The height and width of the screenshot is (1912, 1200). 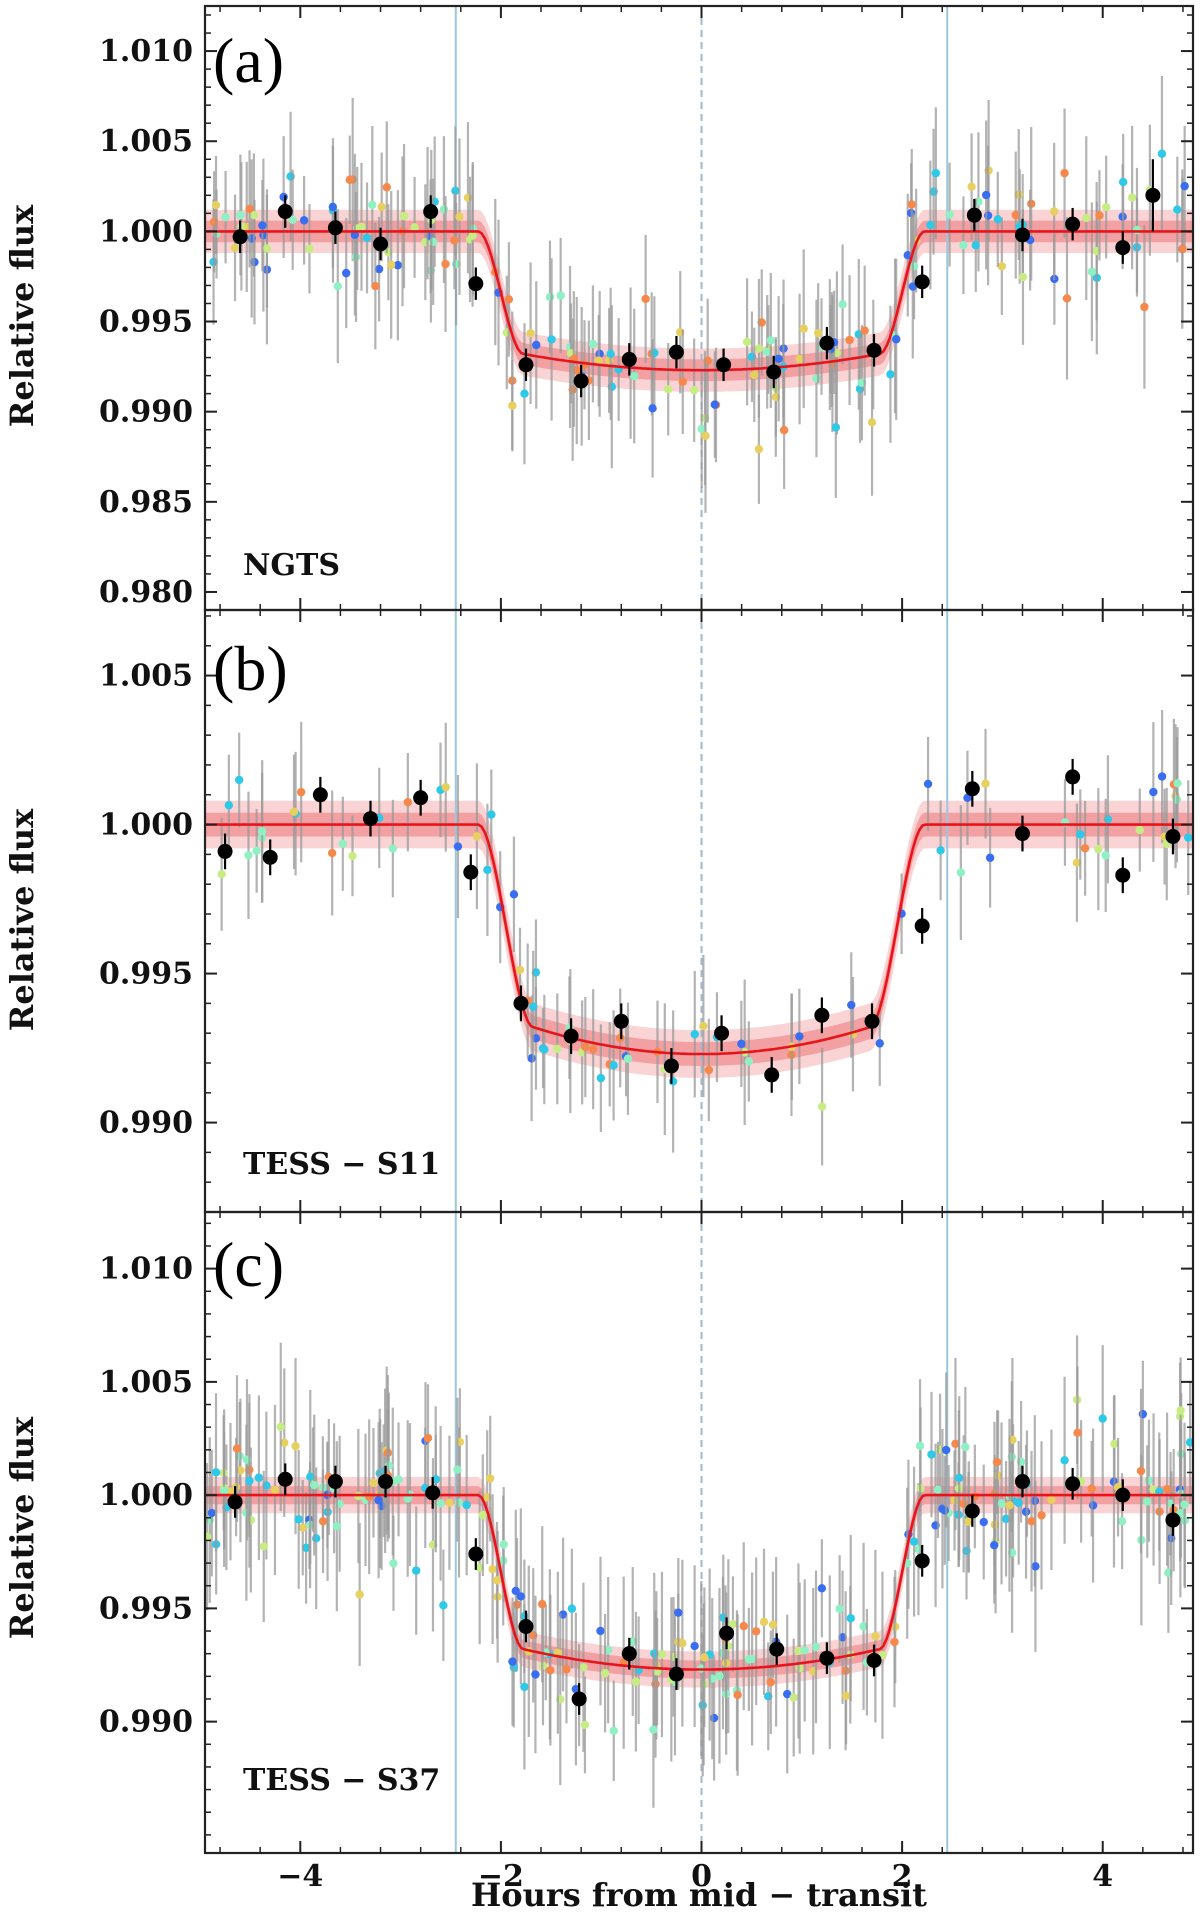 I want to click on panel-b-tag: (b), so click(x=250, y=668).